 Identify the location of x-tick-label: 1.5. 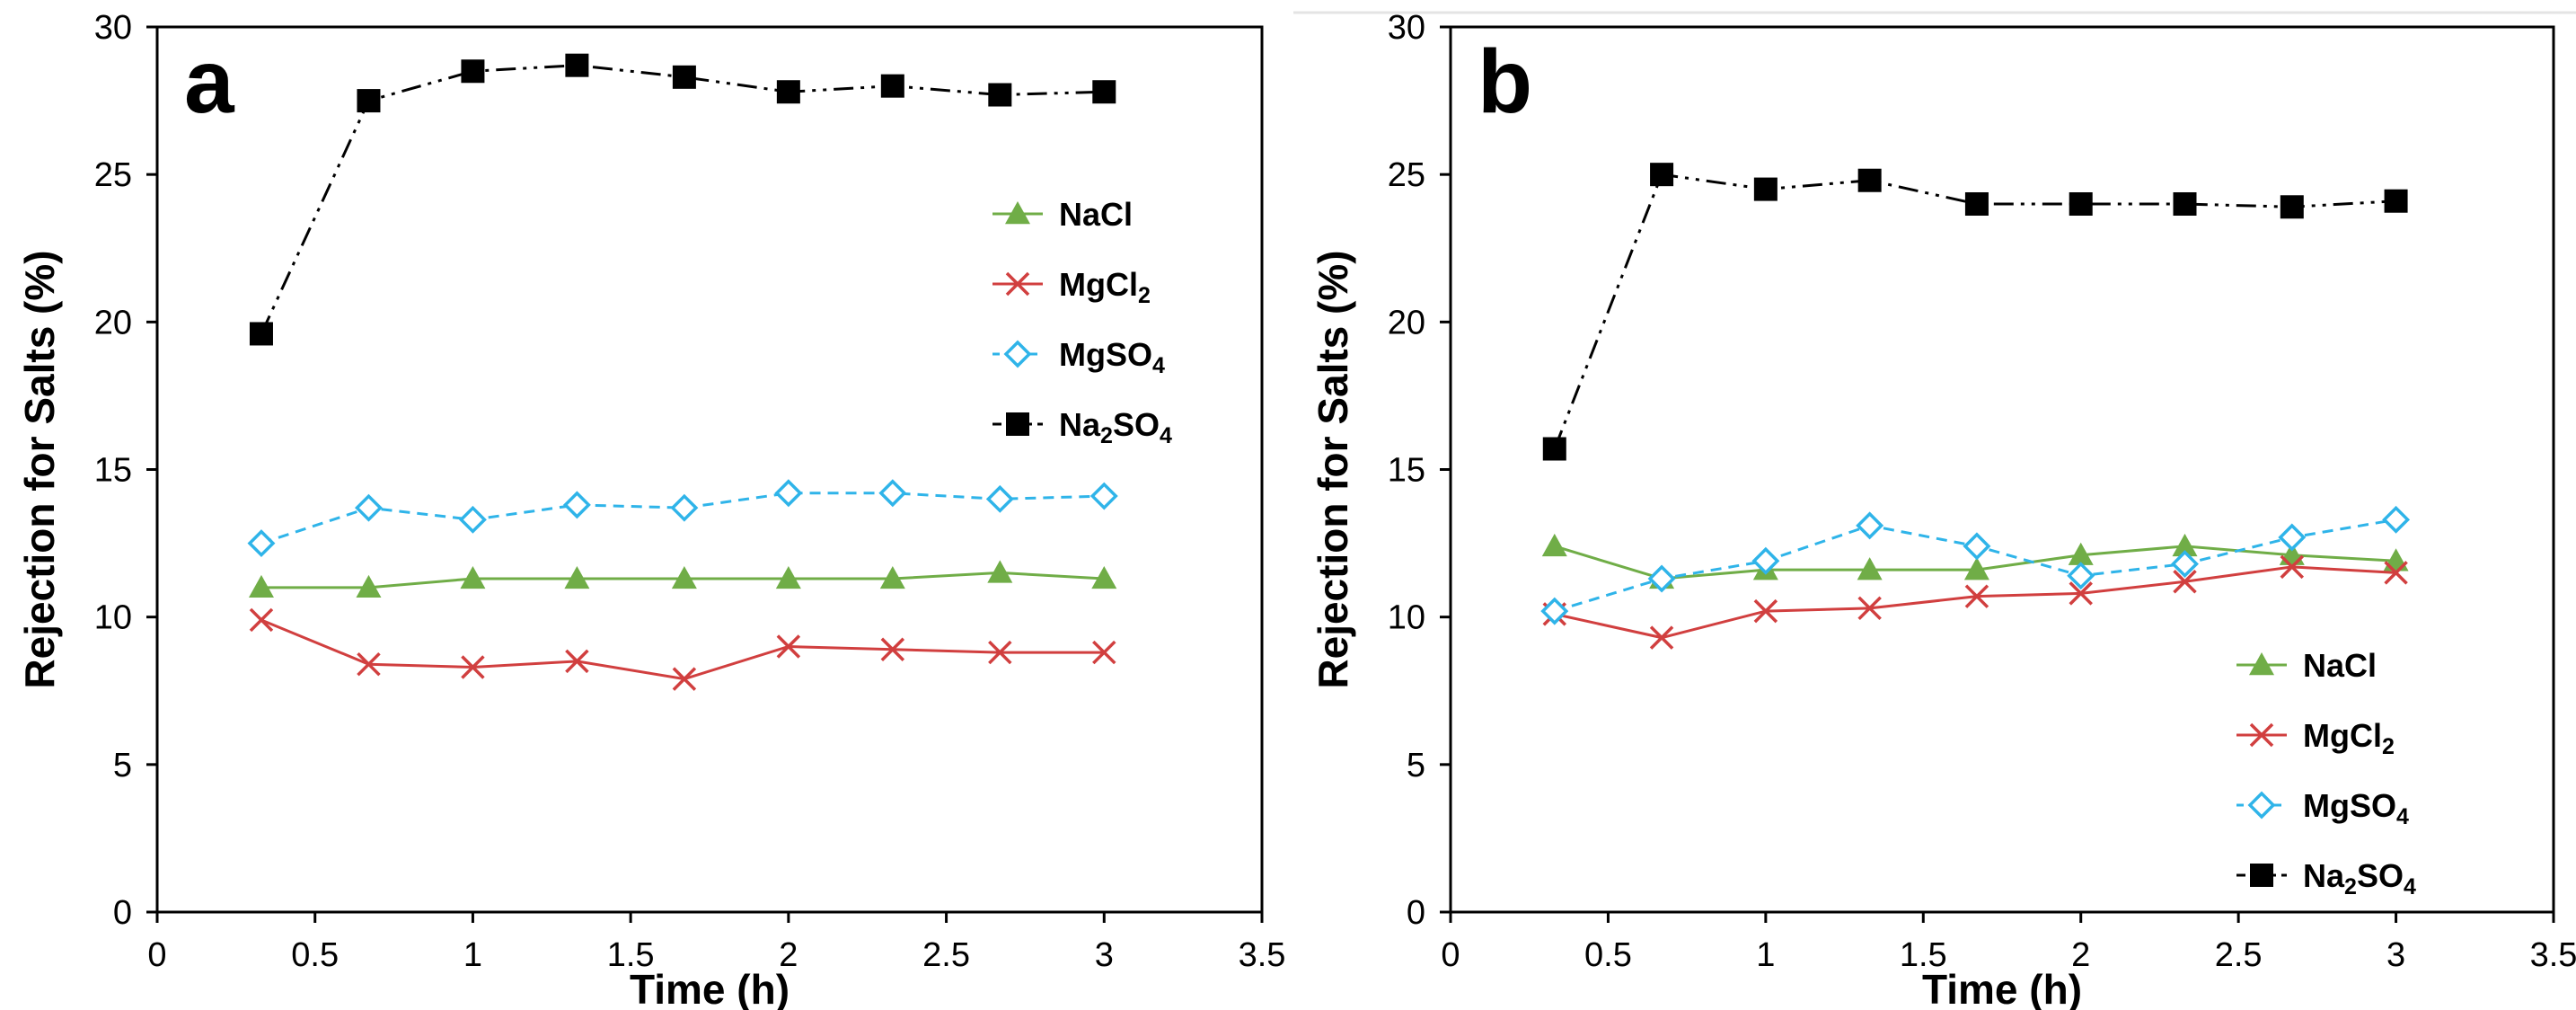
(1923, 955).